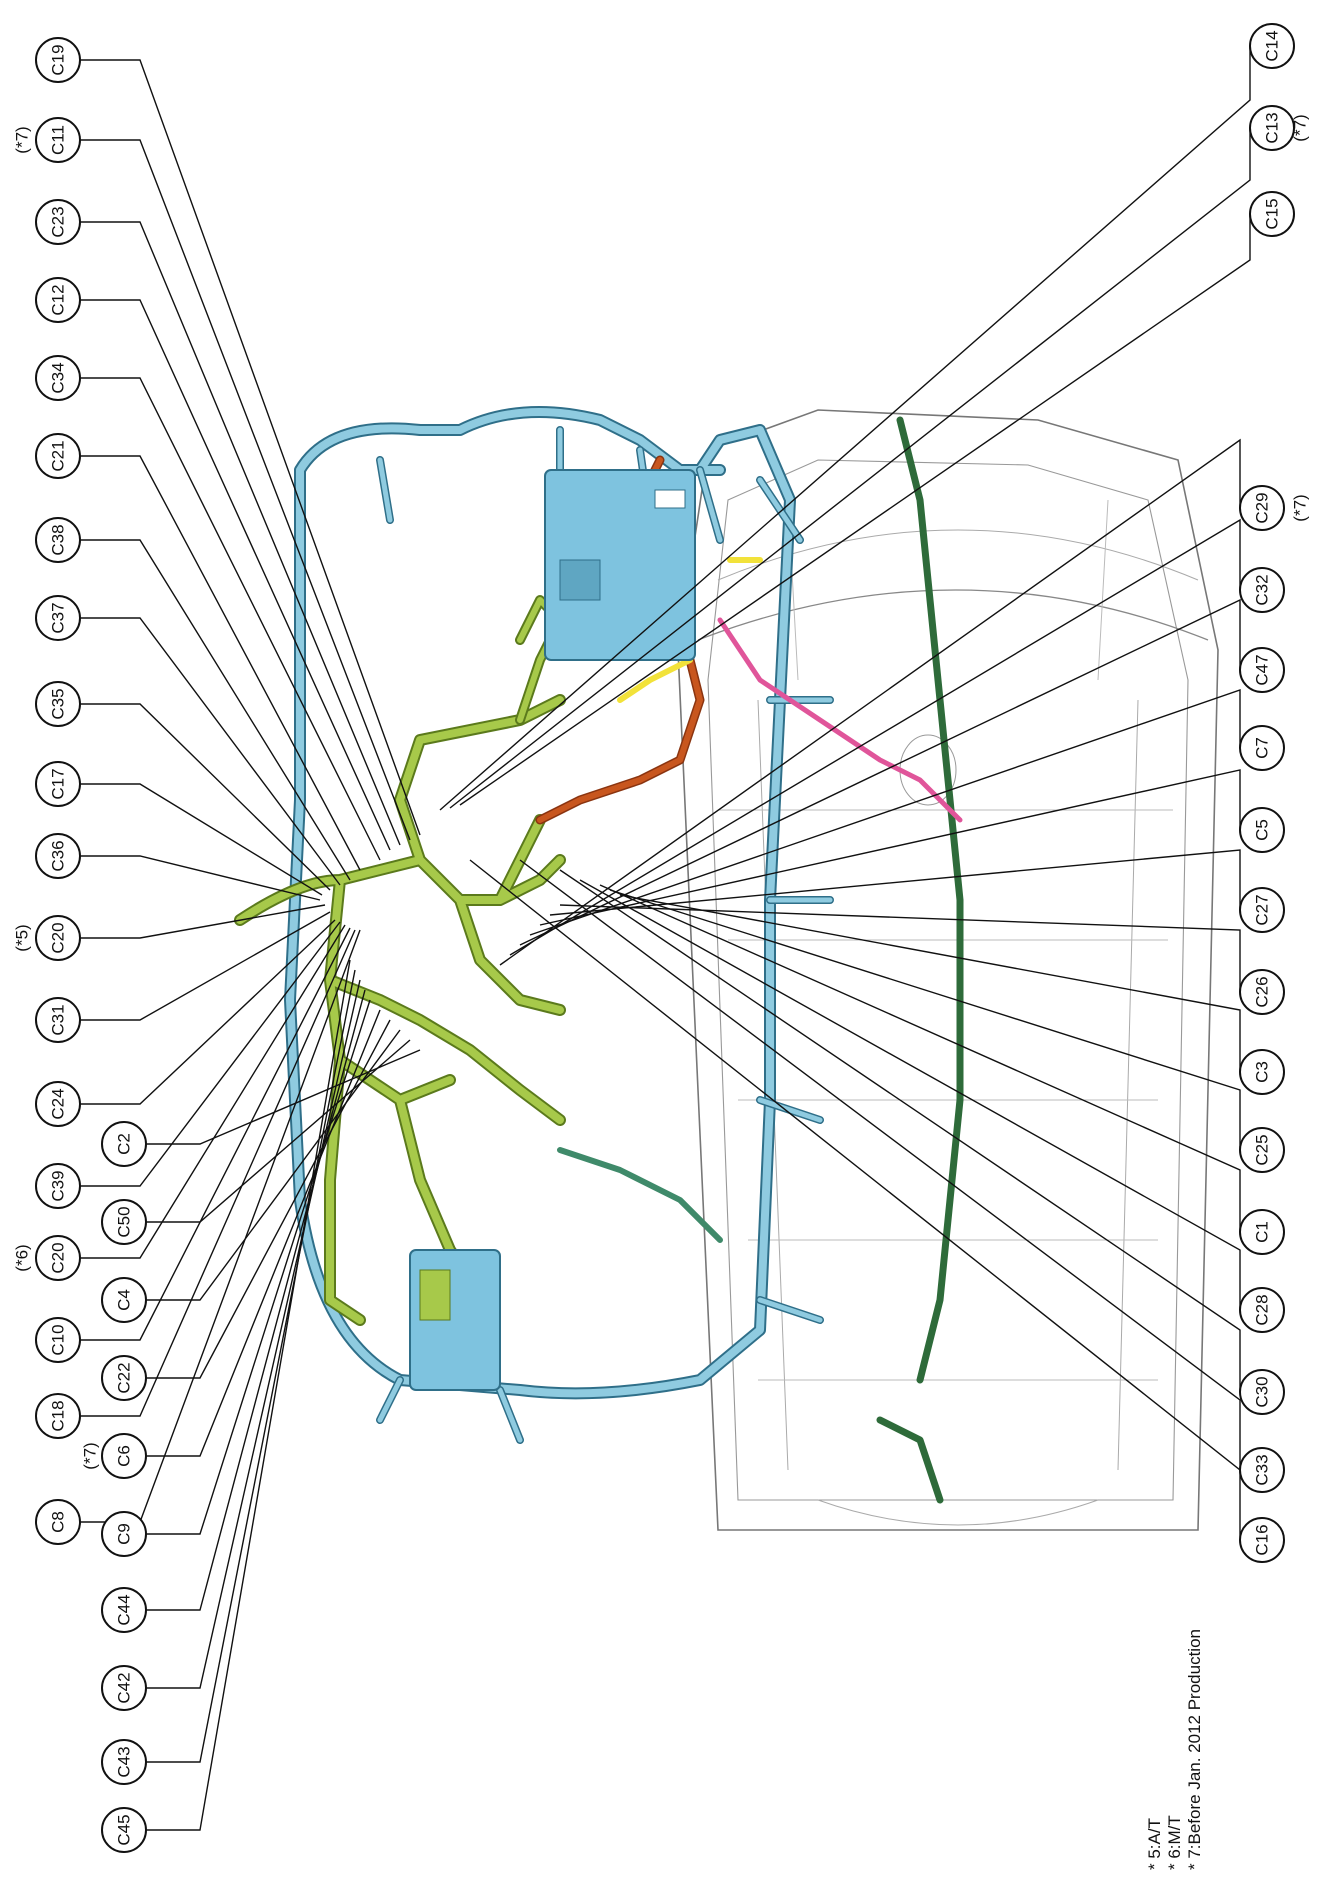 This screenshot has width=1318, height=1883. I want to click on connector-left-c11-17: C11, so click(58, 140).